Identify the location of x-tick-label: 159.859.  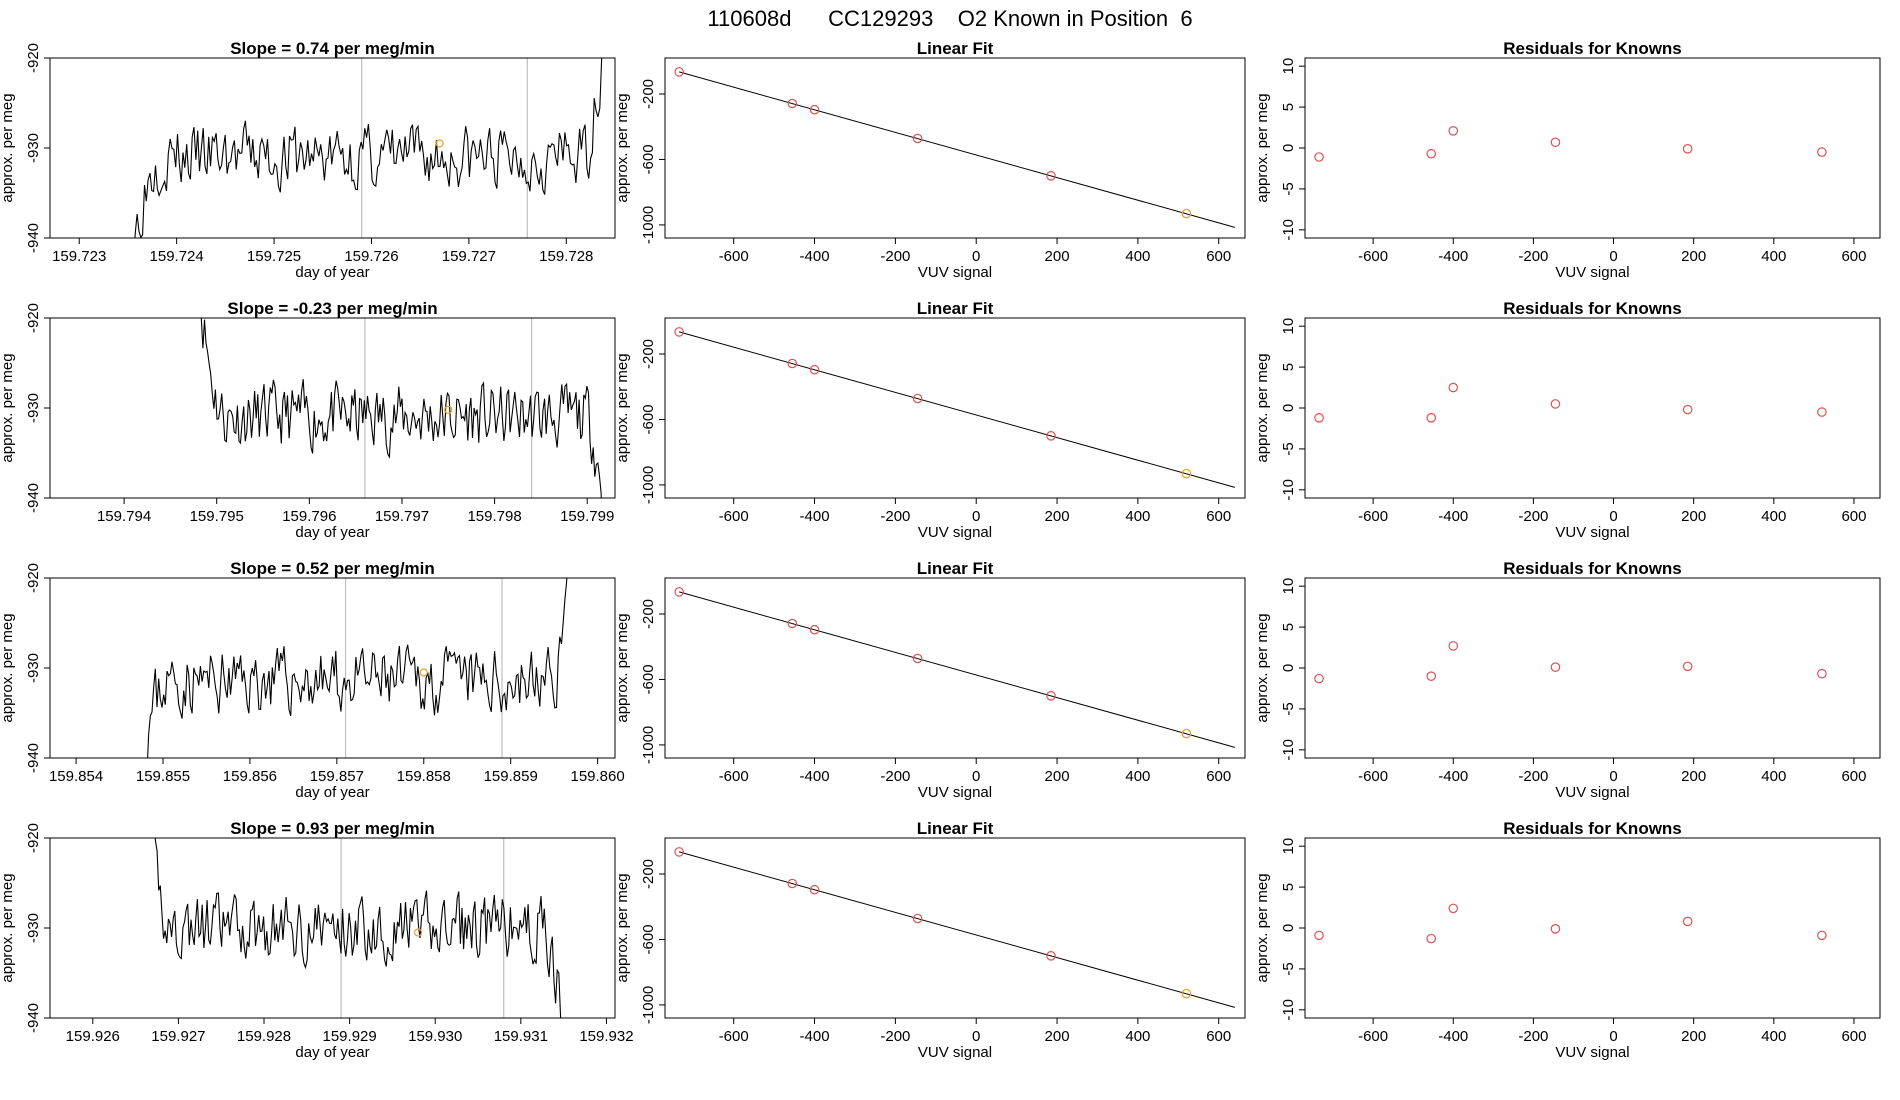
(511, 776).